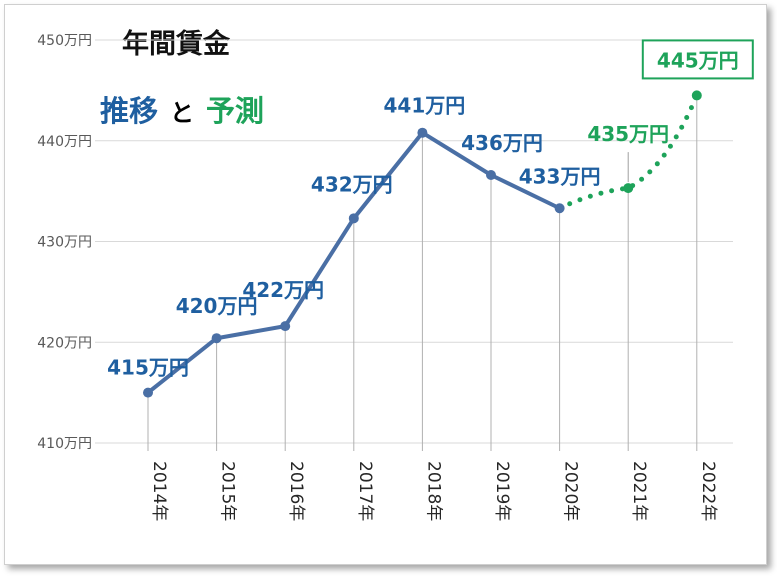  Describe the element at coordinates (639, 491) in the screenshot. I see `x-tick-label: 2021年` at that location.